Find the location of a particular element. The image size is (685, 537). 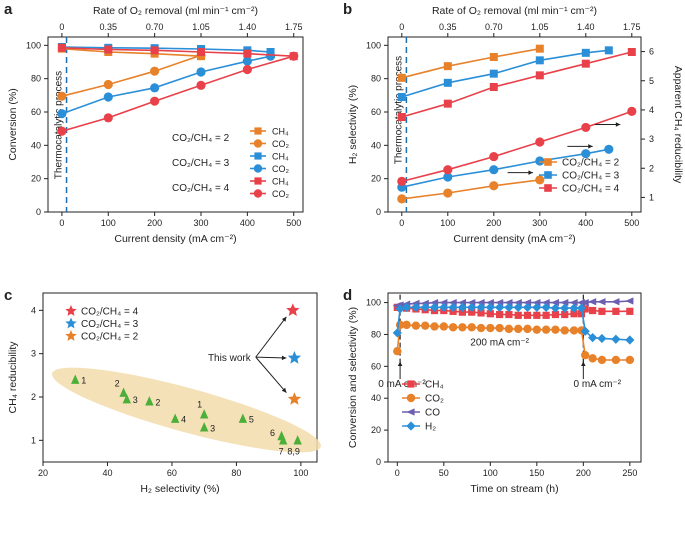

b-right-axis-arrowhead is located at coordinates (618, 124).